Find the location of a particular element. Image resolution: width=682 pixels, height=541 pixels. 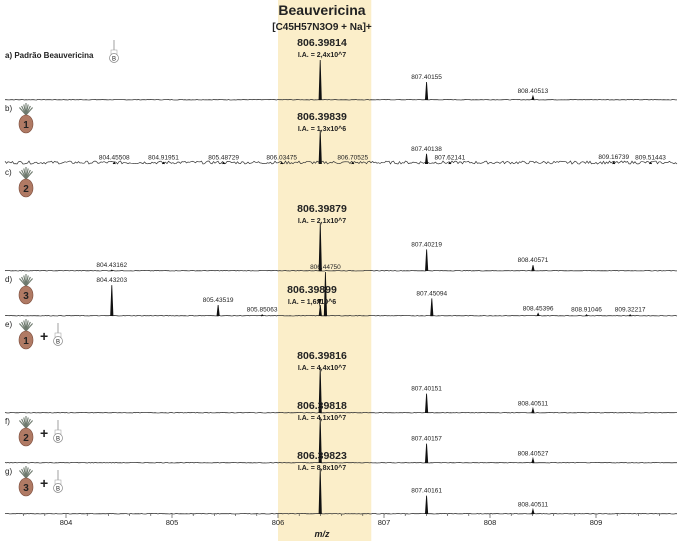

x-tick-label: 807 is located at coordinates (384, 522).